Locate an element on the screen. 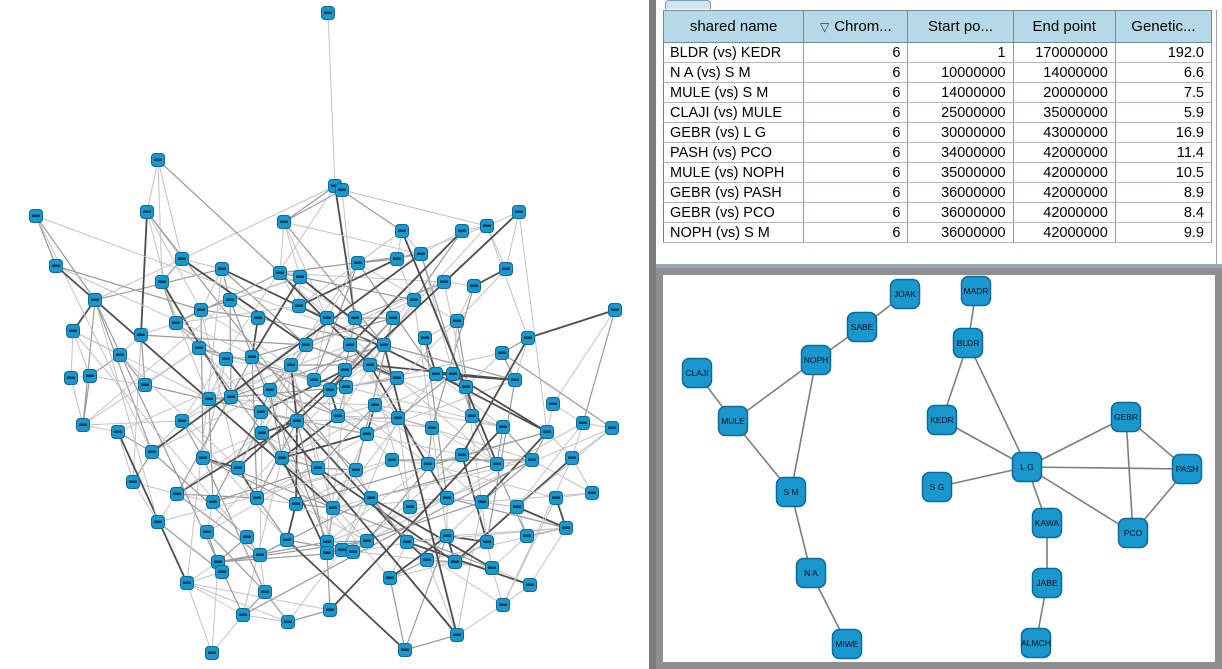 The height and width of the screenshot is (669, 1222). table-row: GEBR (vs) PCO 6 36000000 42000000 8.4 is located at coordinates (938, 212).